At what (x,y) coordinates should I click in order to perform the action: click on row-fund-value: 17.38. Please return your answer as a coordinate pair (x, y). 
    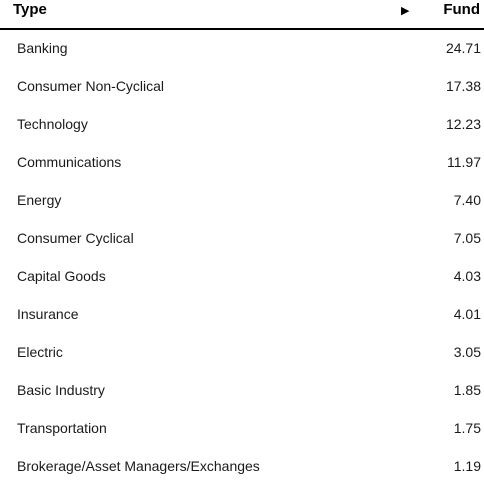
    Looking at the image, I should click on (463, 86).